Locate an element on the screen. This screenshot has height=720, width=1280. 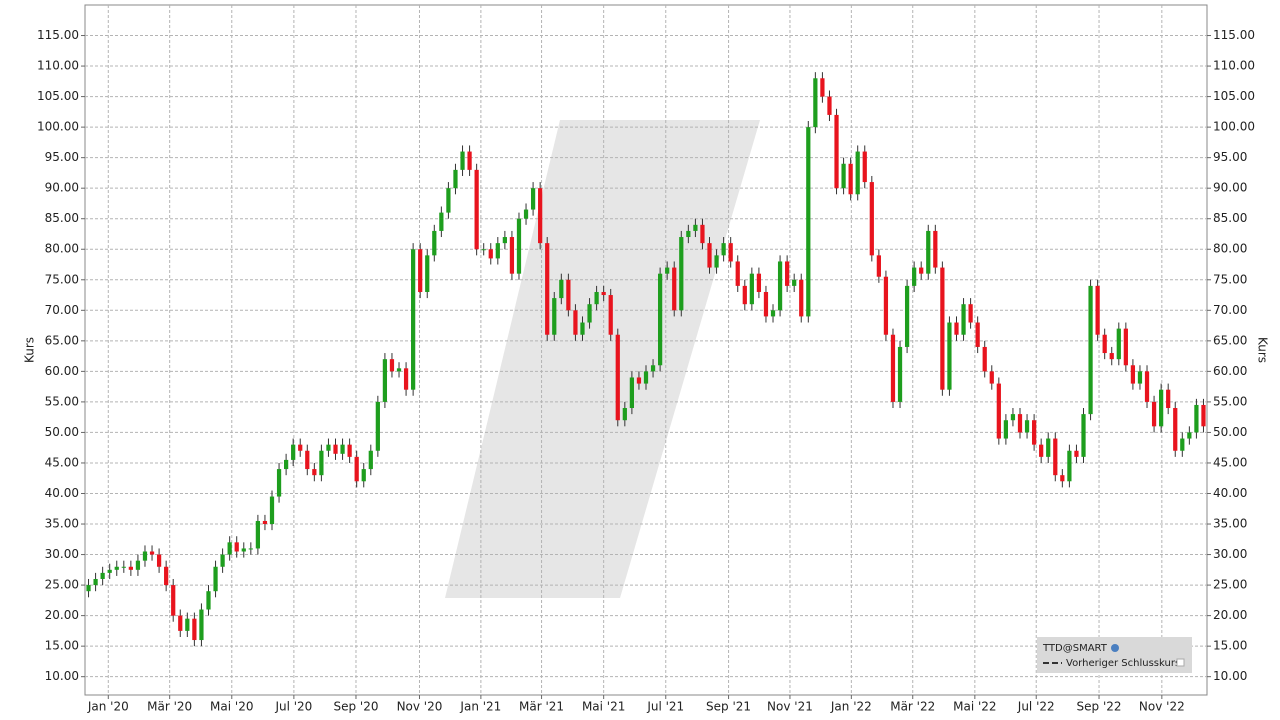
x-tick-label: Sep '21 is located at coordinates (728, 707).